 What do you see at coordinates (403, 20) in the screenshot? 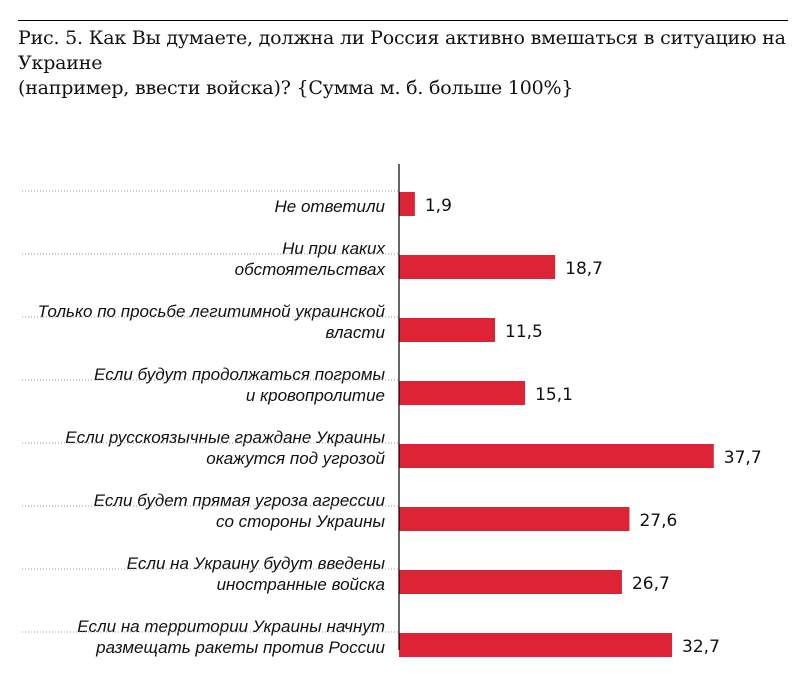
I see `top-rule` at bounding box center [403, 20].